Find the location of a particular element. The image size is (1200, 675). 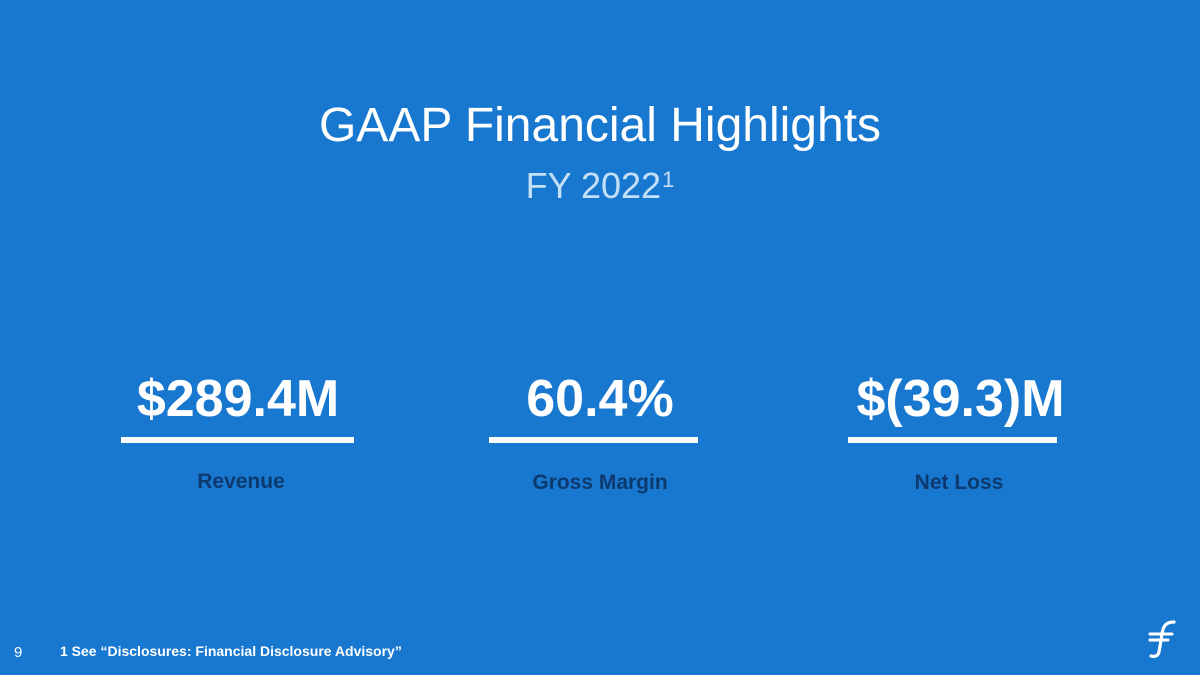

metric-value: 60.4% is located at coordinates (600, 399).